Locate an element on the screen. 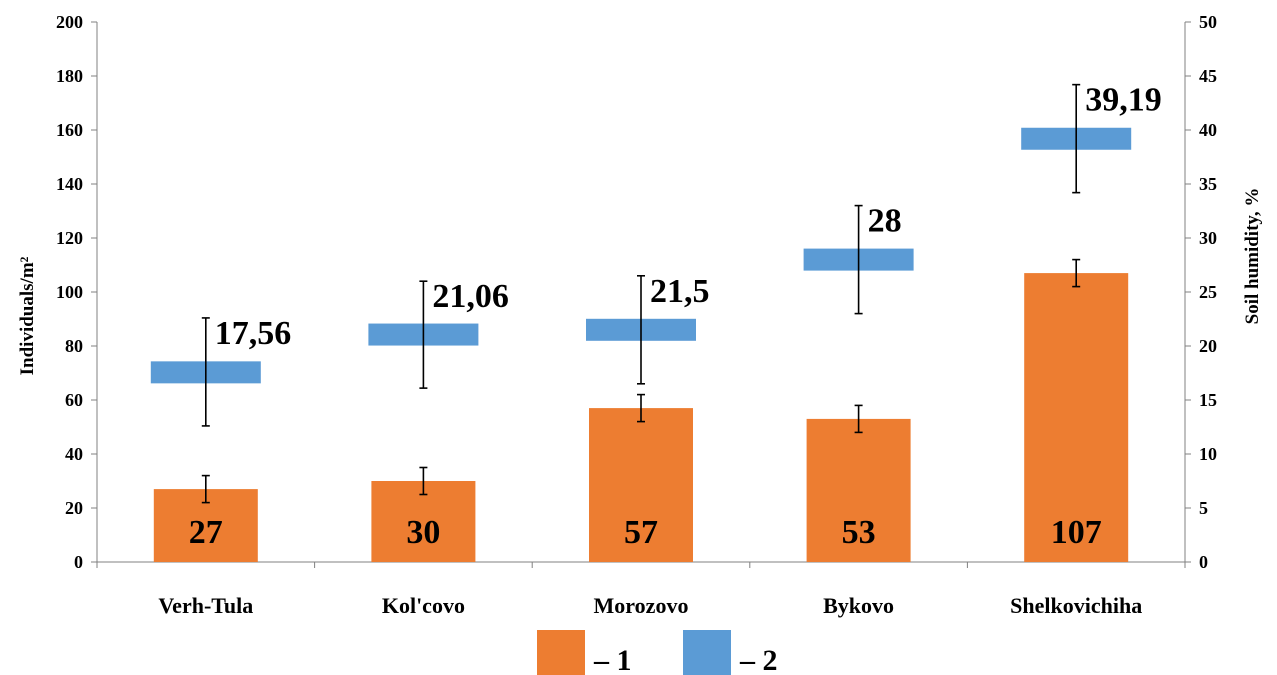 The height and width of the screenshot is (675, 1277). bar-data-label: 53 is located at coordinates (859, 532).